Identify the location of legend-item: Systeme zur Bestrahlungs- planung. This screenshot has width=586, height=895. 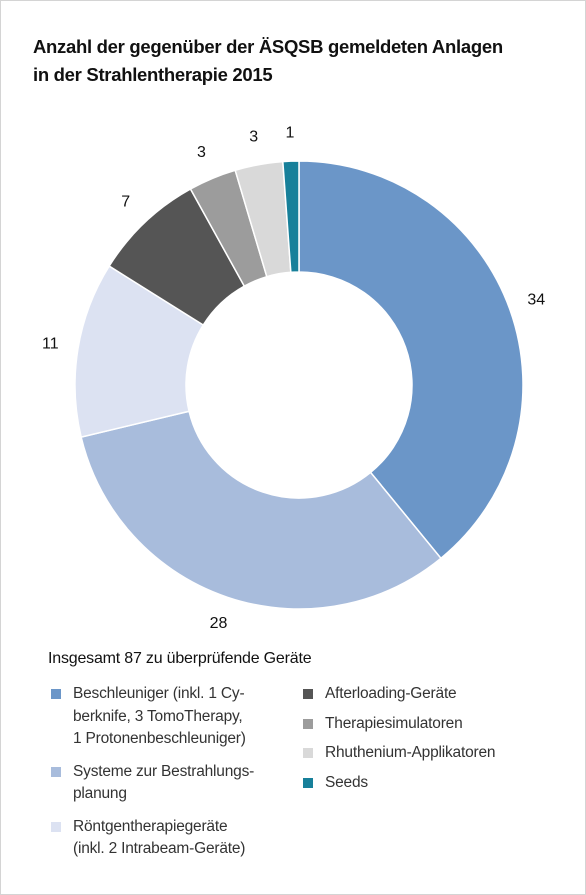
(152, 783).